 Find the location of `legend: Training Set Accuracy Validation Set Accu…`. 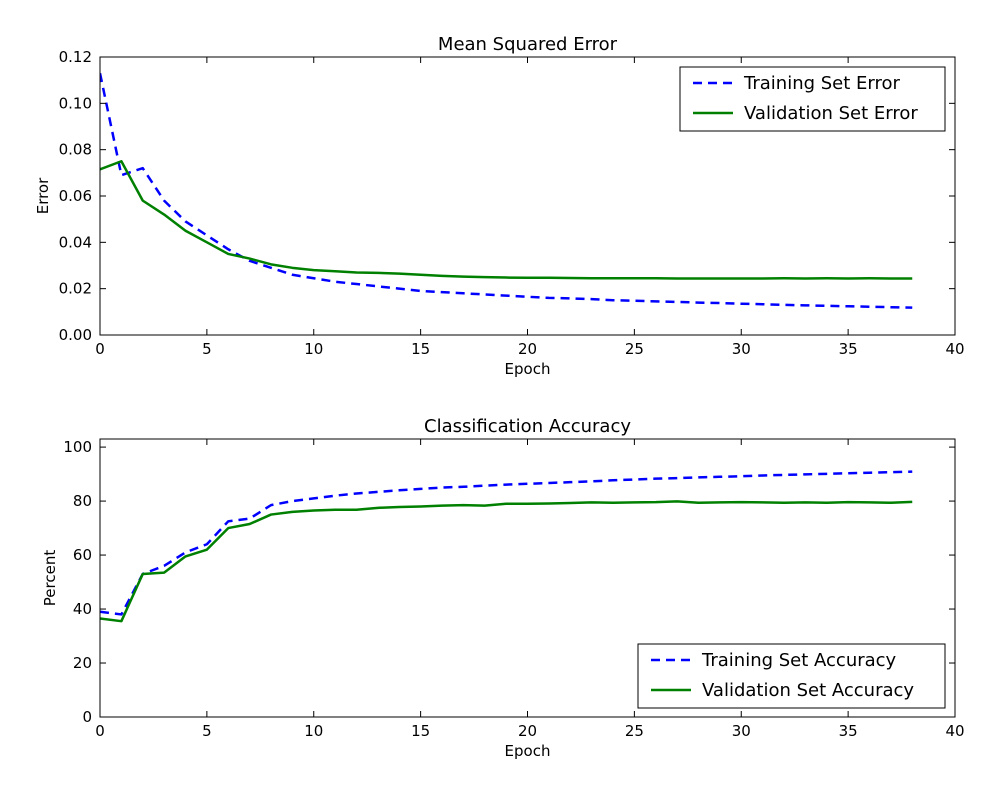

legend: Training Set Accuracy Validation Set Accu… is located at coordinates (791, 676).